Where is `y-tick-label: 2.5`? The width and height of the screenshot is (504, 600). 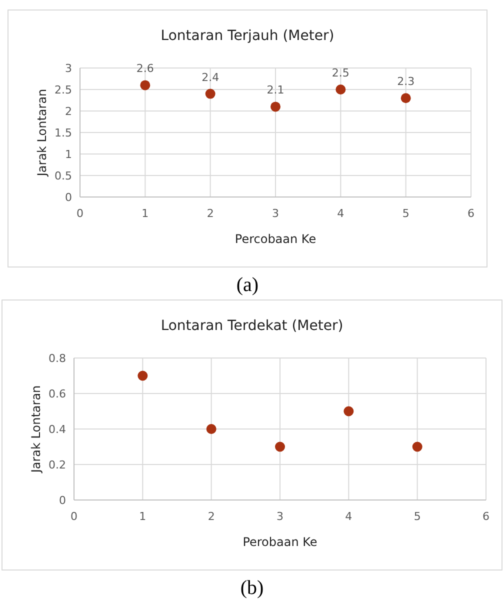
y-tick-label: 2.5 is located at coordinates (63, 90).